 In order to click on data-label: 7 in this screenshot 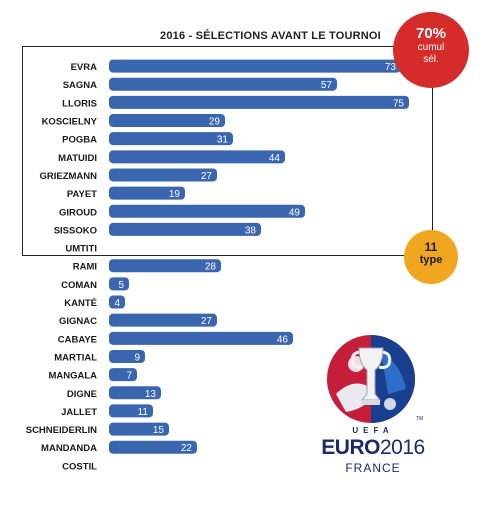, I will do `click(129, 376)`.